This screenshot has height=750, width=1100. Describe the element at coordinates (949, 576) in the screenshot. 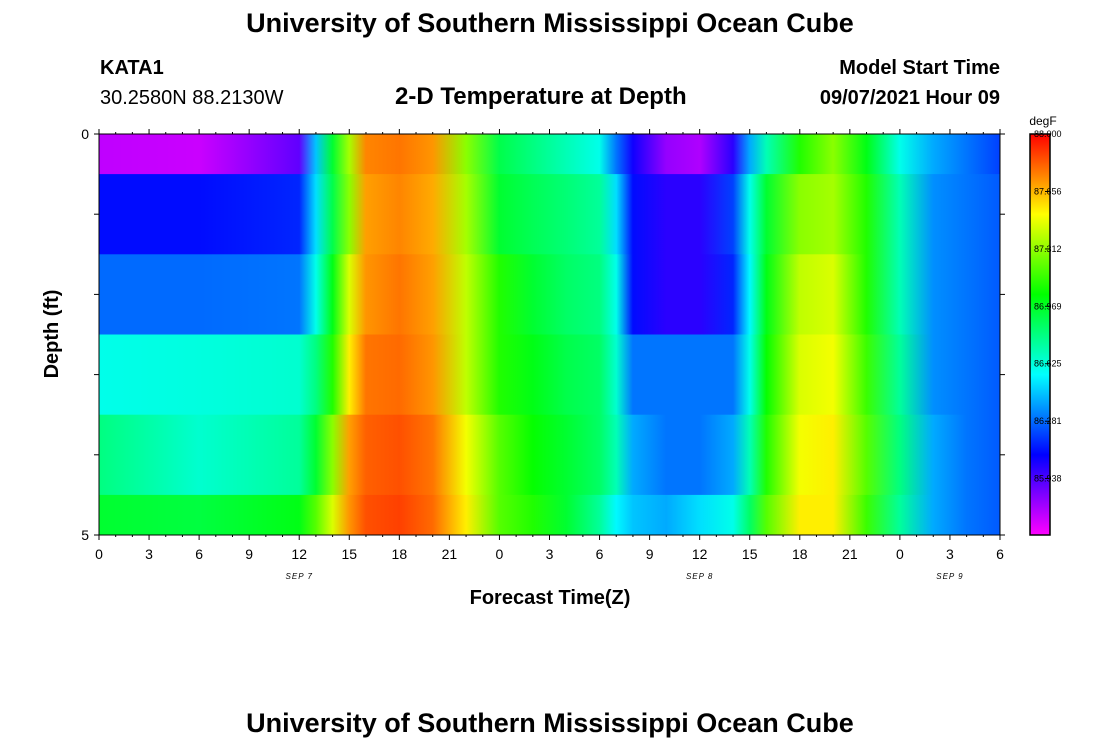

I see `date-label: SEP 9` at that location.